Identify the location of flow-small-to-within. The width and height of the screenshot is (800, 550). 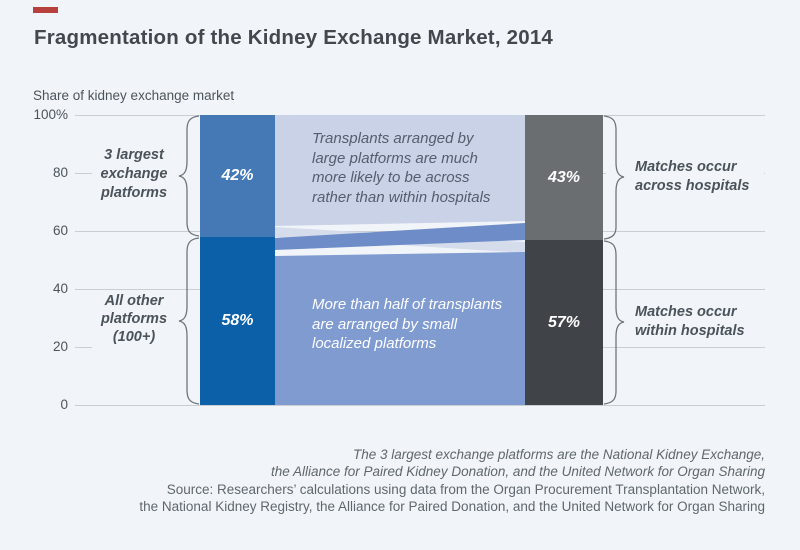
(400, 328).